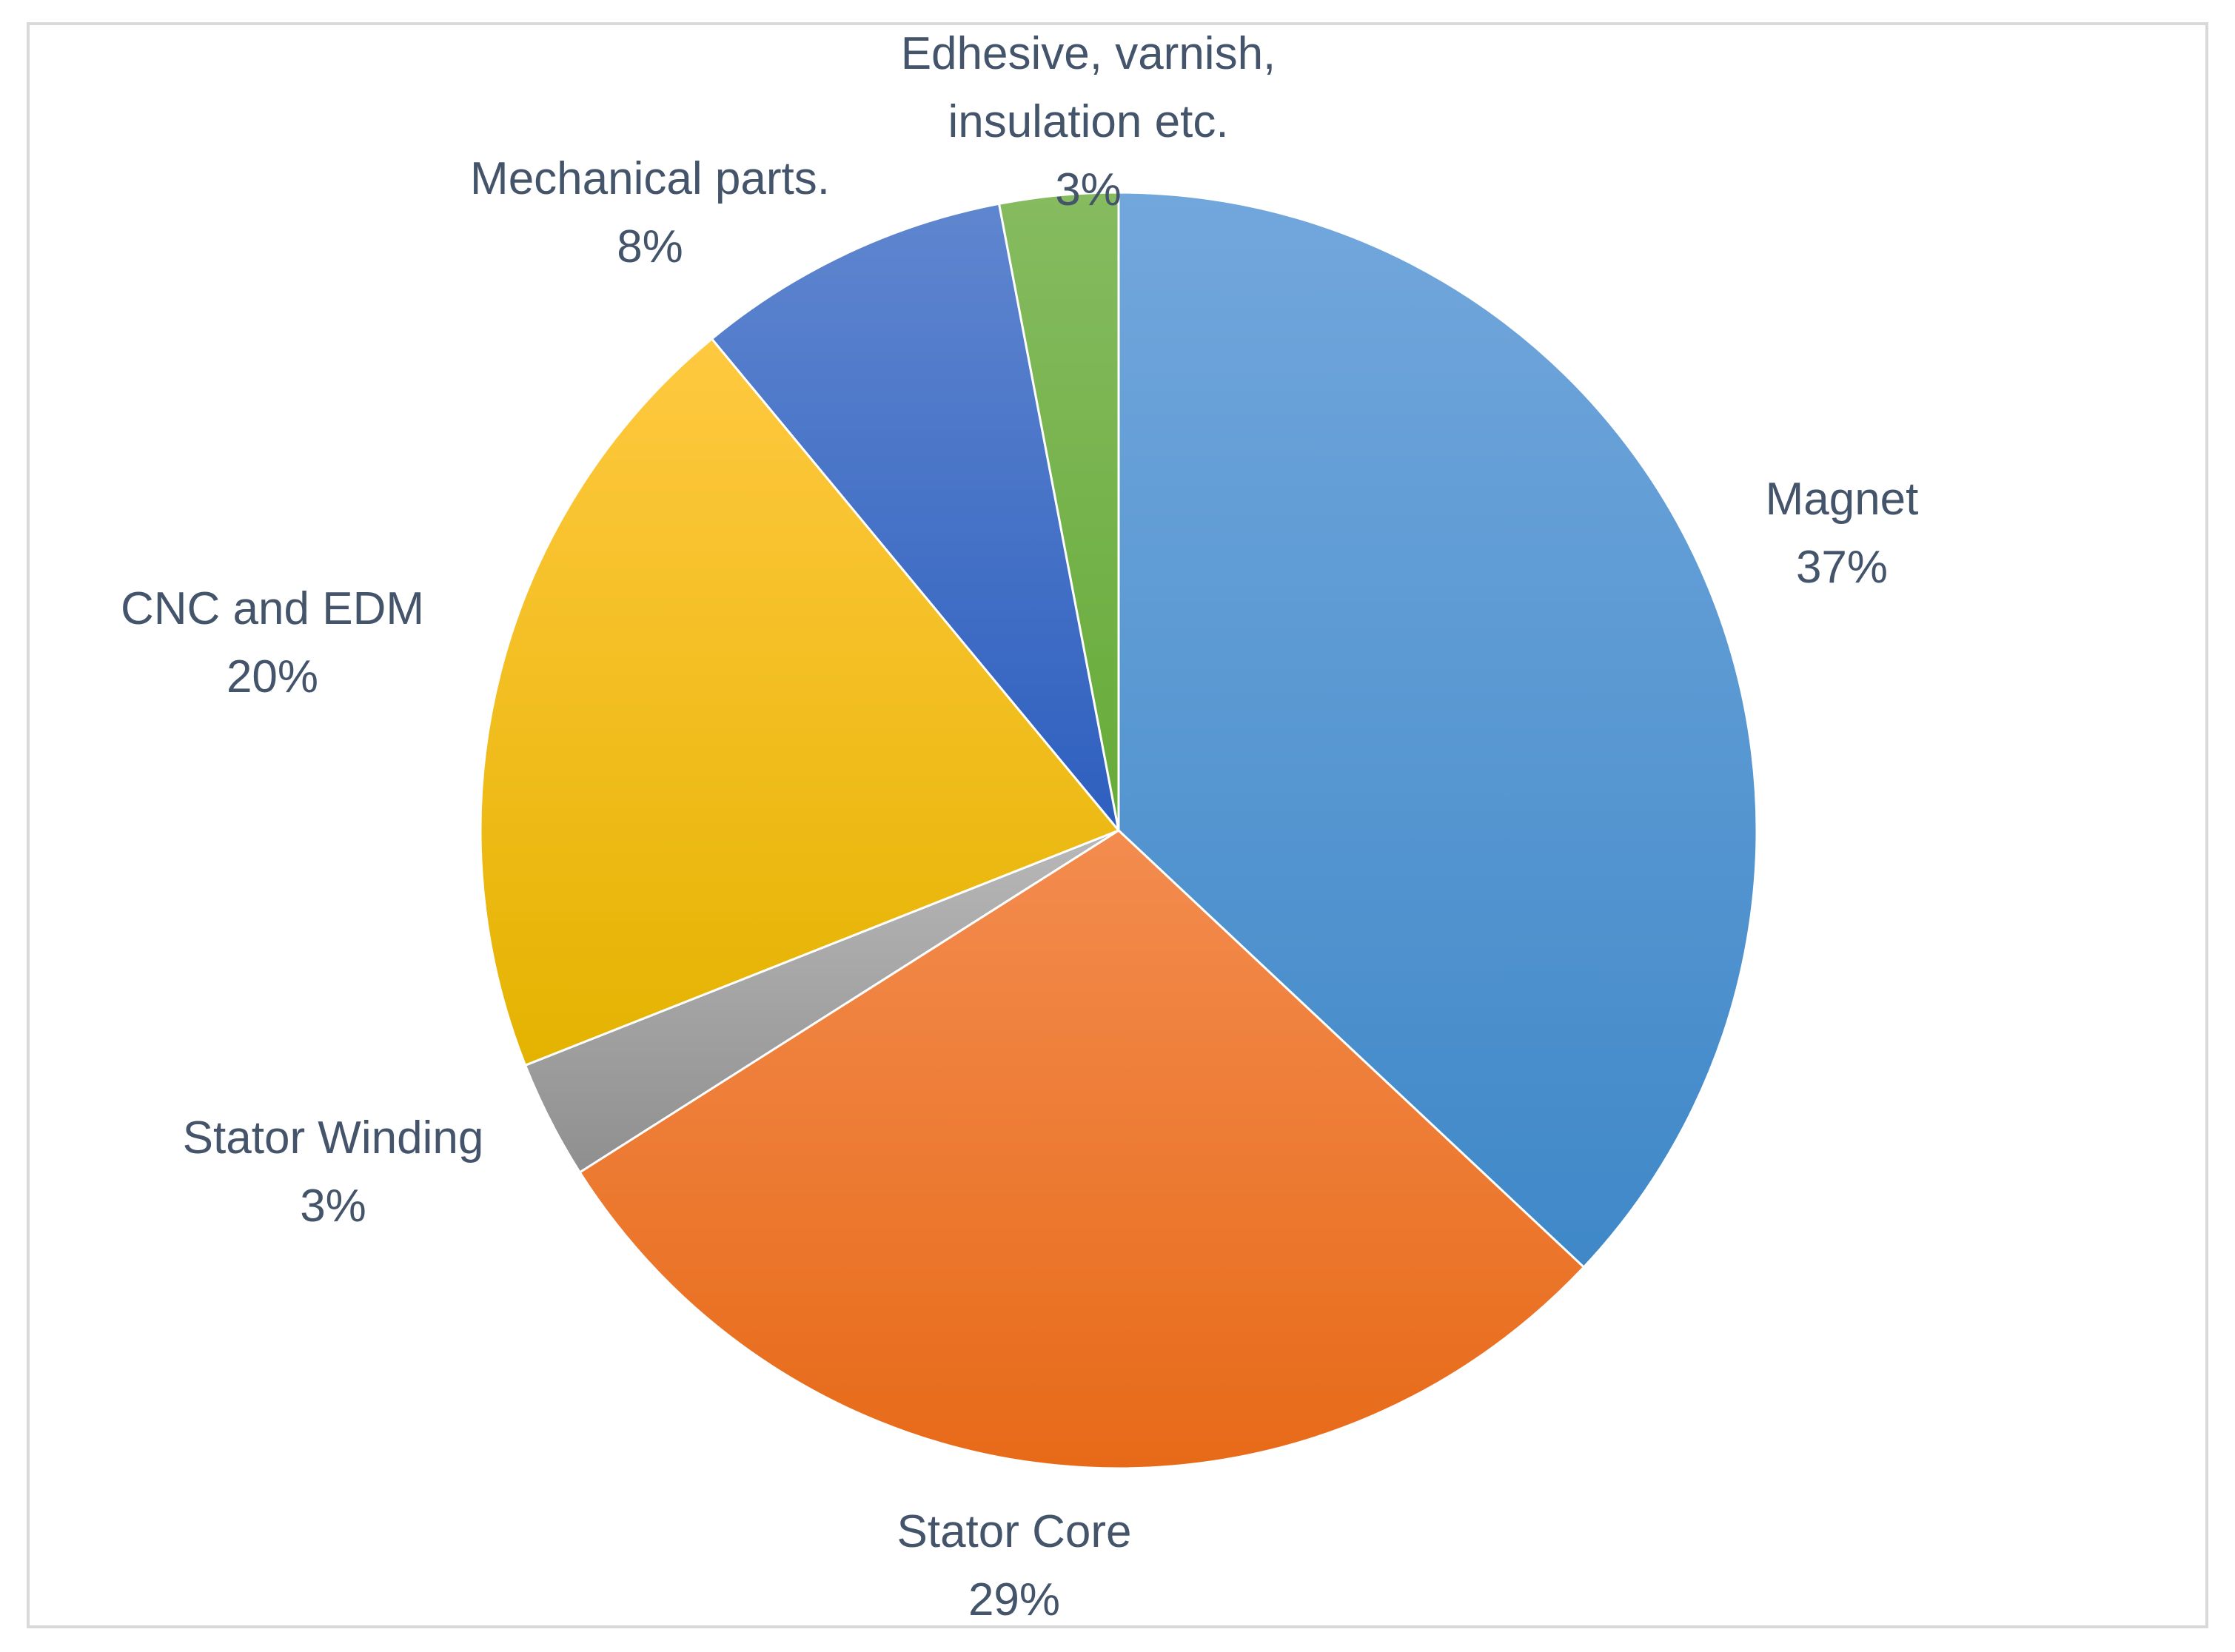  Describe the element at coordinates (650, 212) in the screenshot. I see `data-label-mechanical-parts: Mechanical parts. 8%` at that location.